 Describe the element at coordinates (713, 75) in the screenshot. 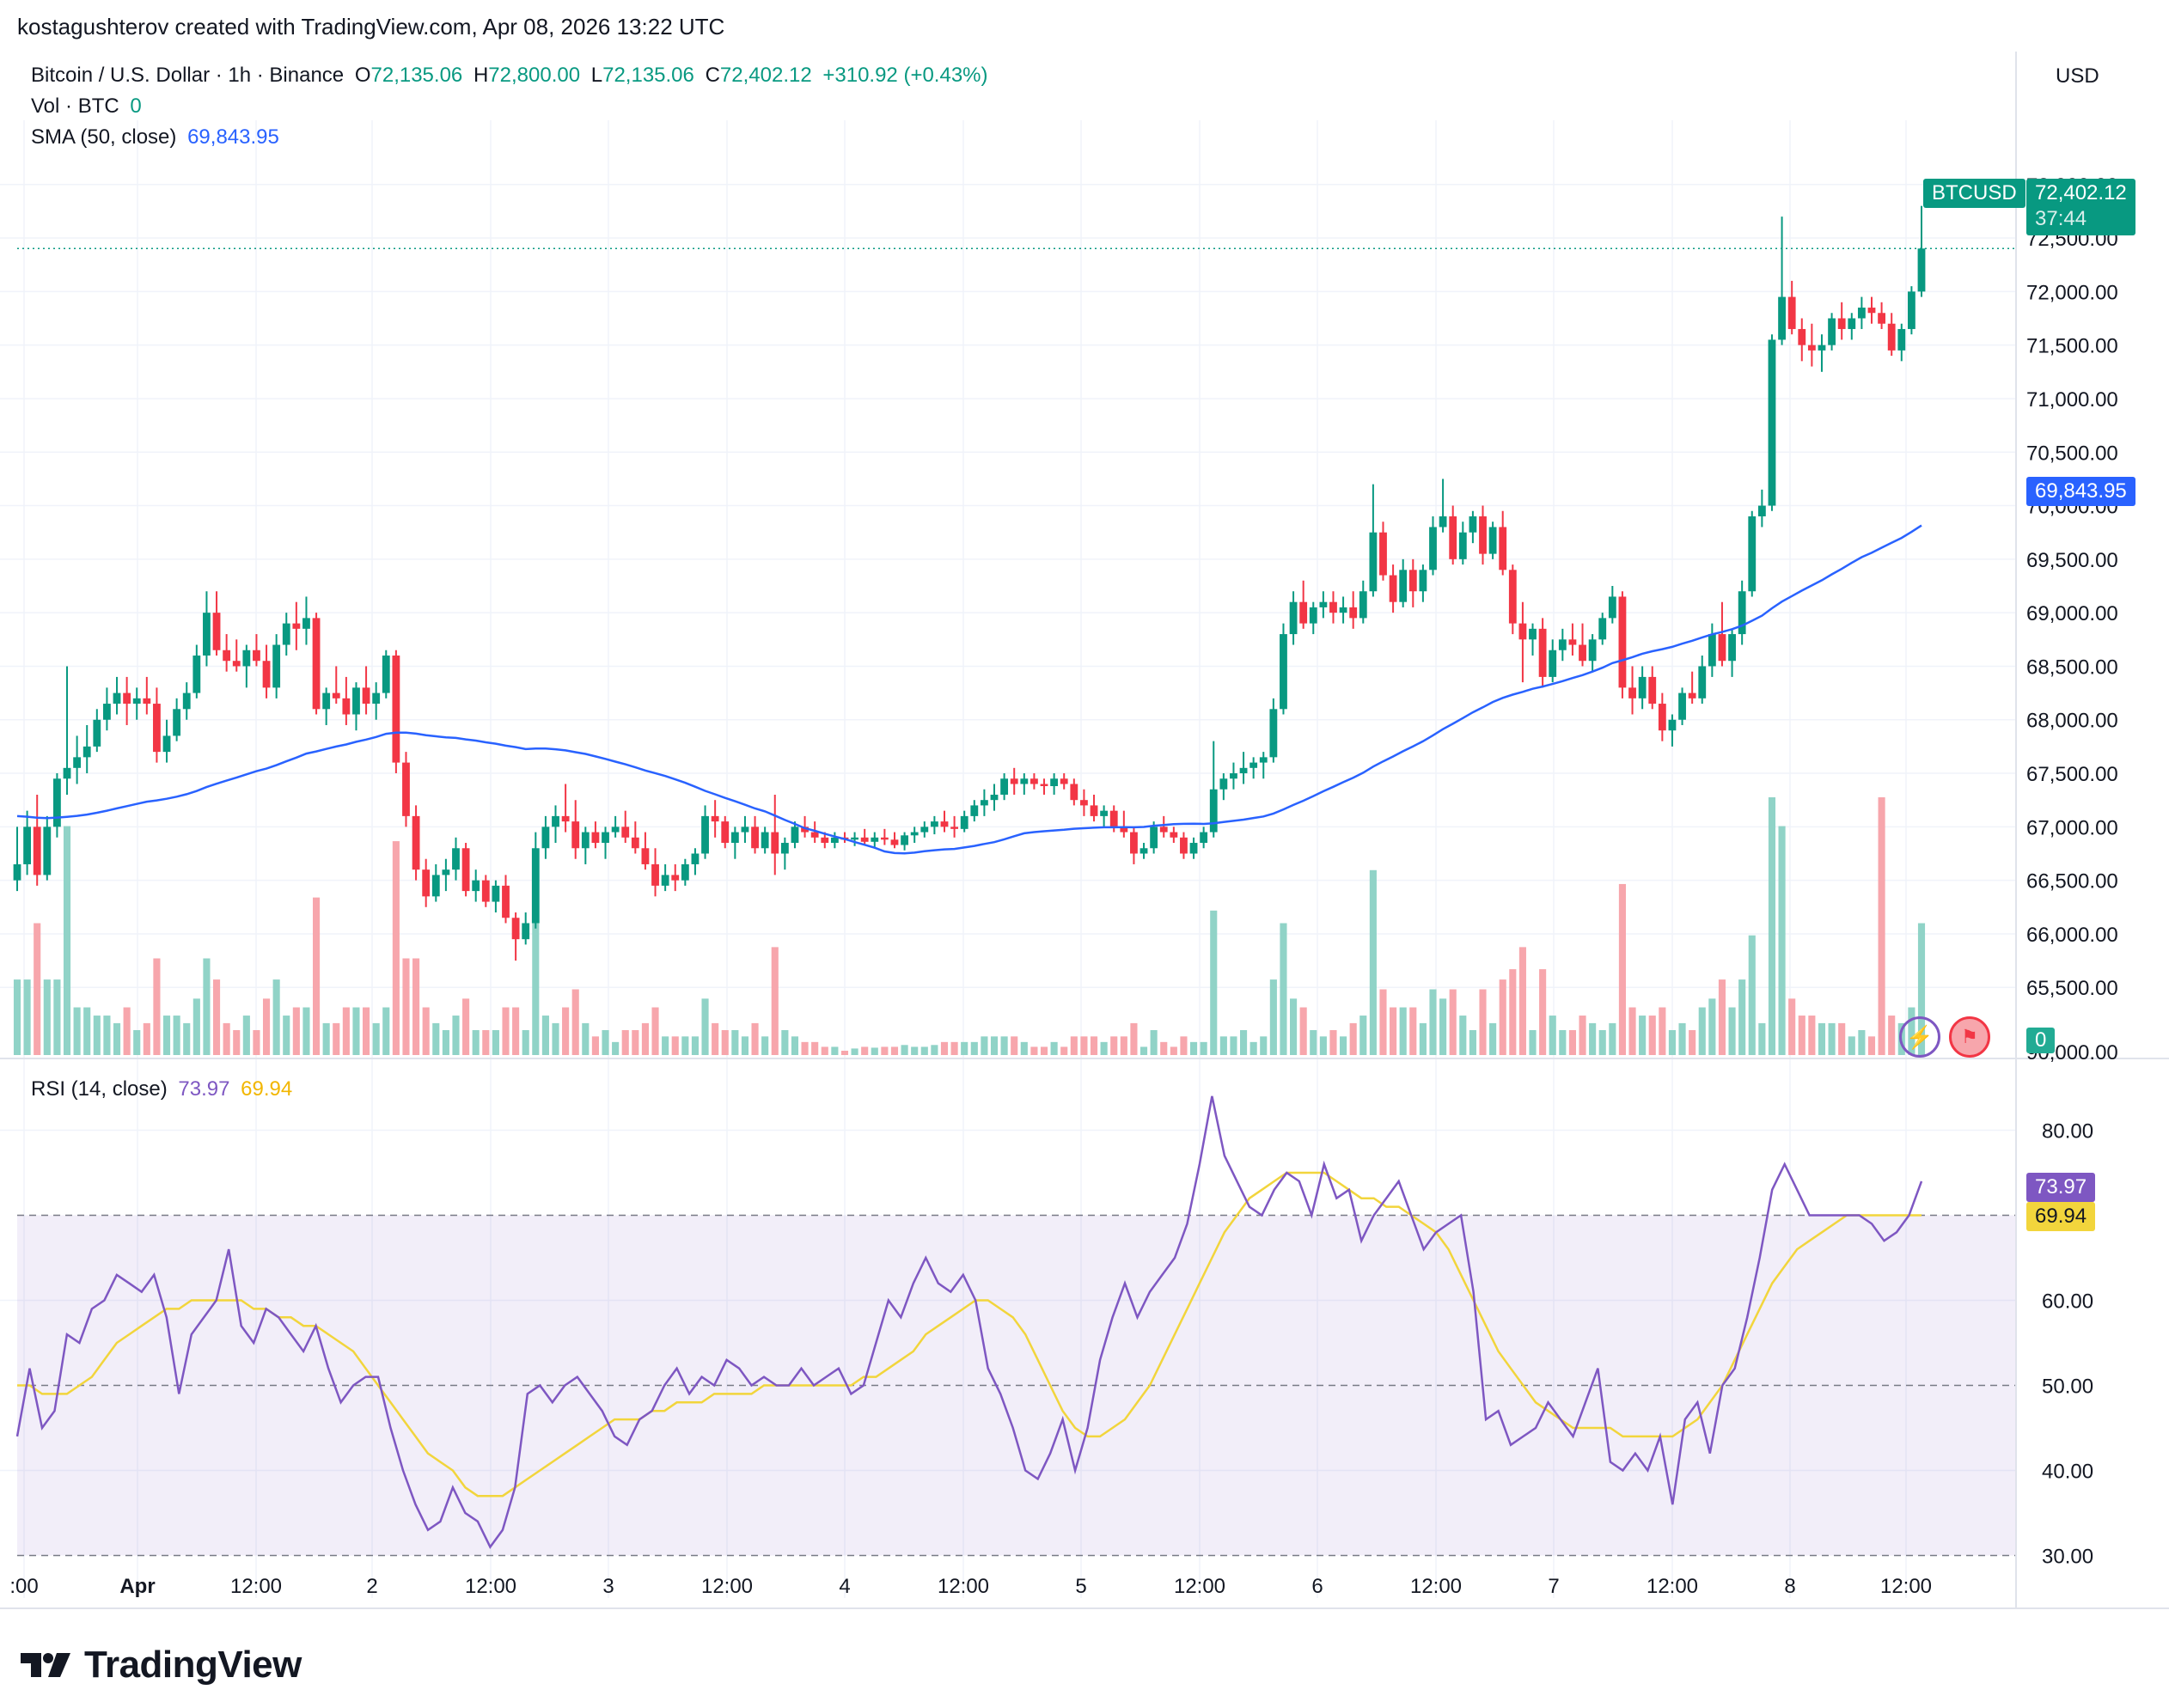

I see `close-label: C` at that location.